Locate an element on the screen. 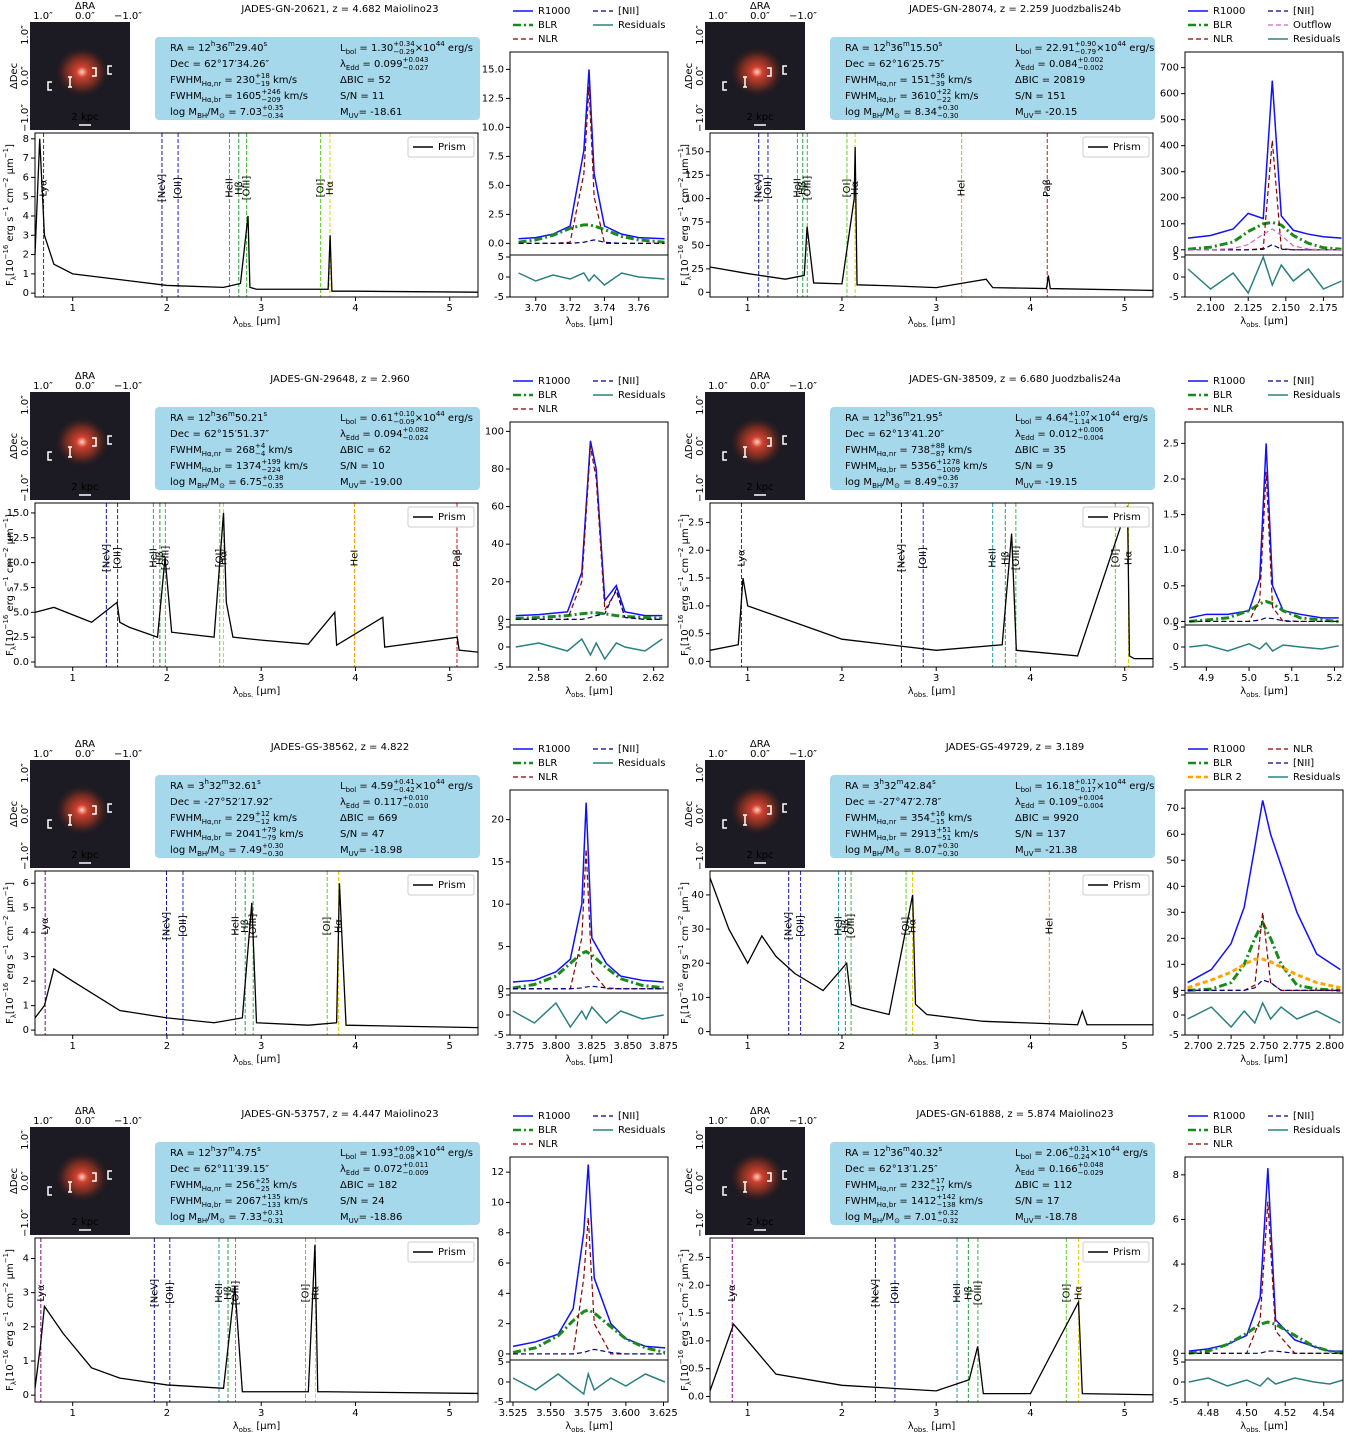  text-part: m is located at coordinates (906, 44).